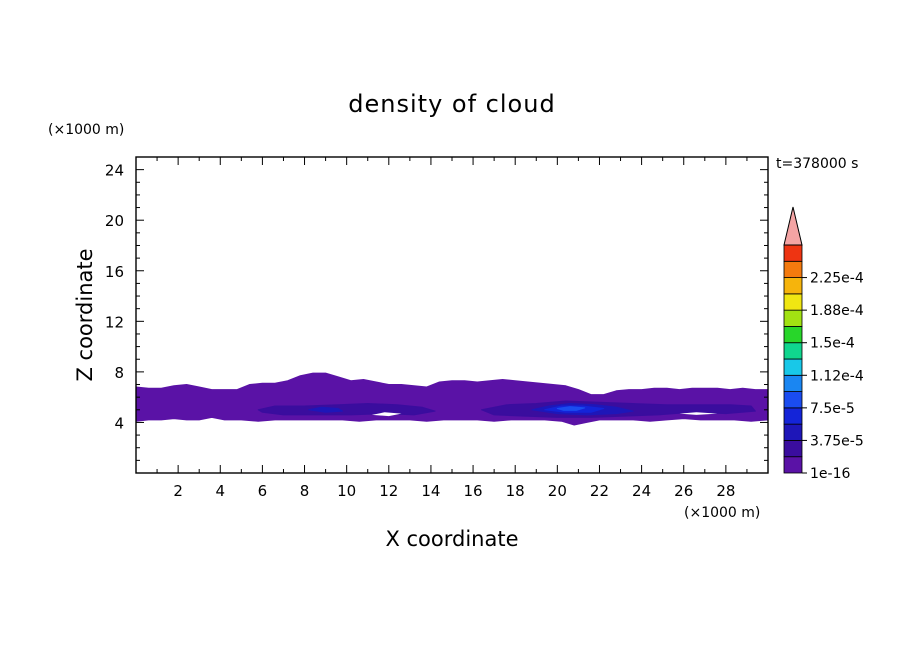 Image resolution: width=904 pixels, height=654 pixels. I want to click on time-label: t=378000 s, so click(817, 164).